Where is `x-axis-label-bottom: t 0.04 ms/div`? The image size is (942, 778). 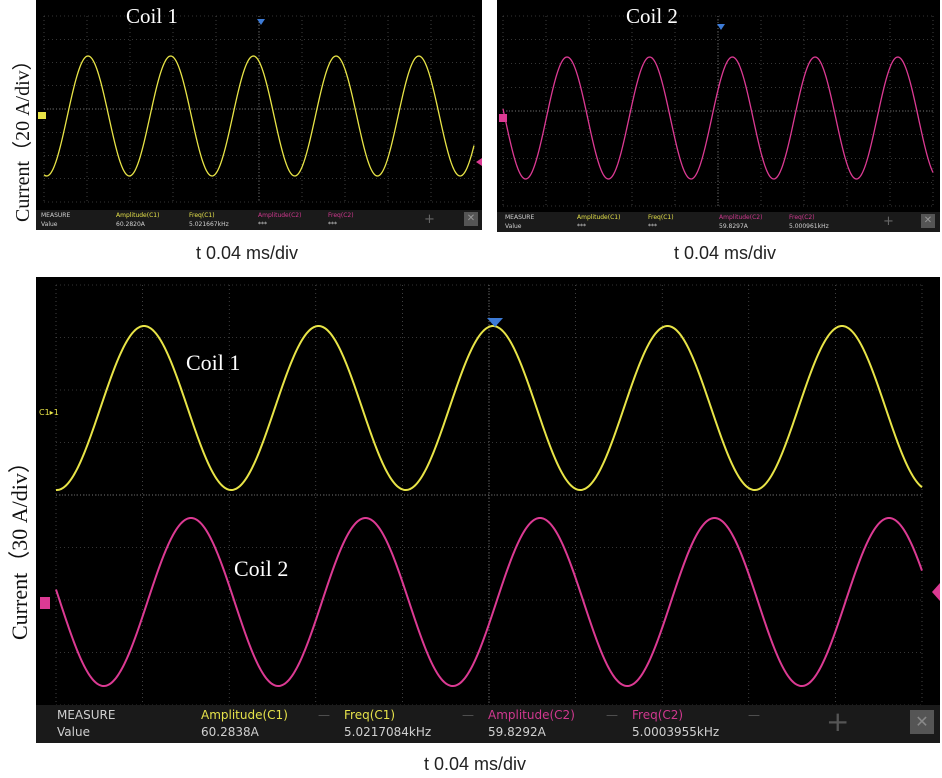 x-axis-label-bottom: t 0.04 ms/div is located at coordinates (475, 764).